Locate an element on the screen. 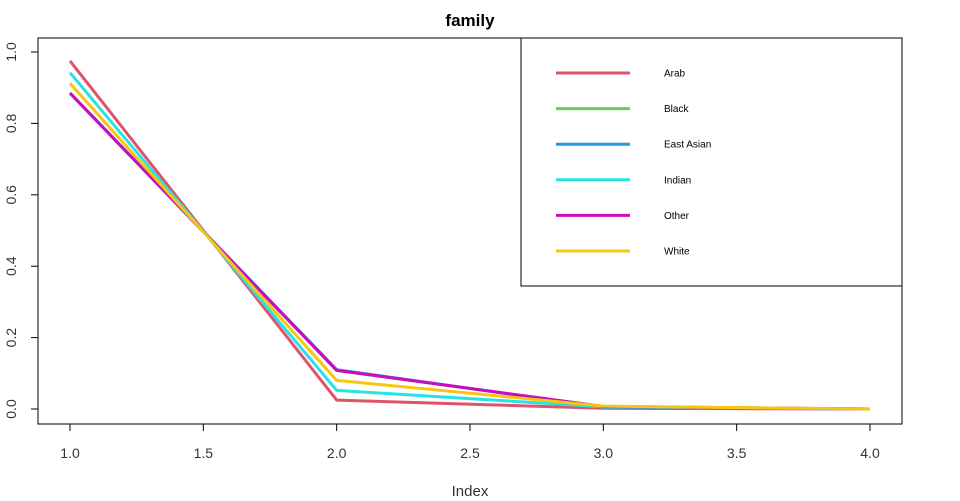 This screenshot has width=960, height=501. y-tick-label: 0.2 is located at coordinates (11, 338).